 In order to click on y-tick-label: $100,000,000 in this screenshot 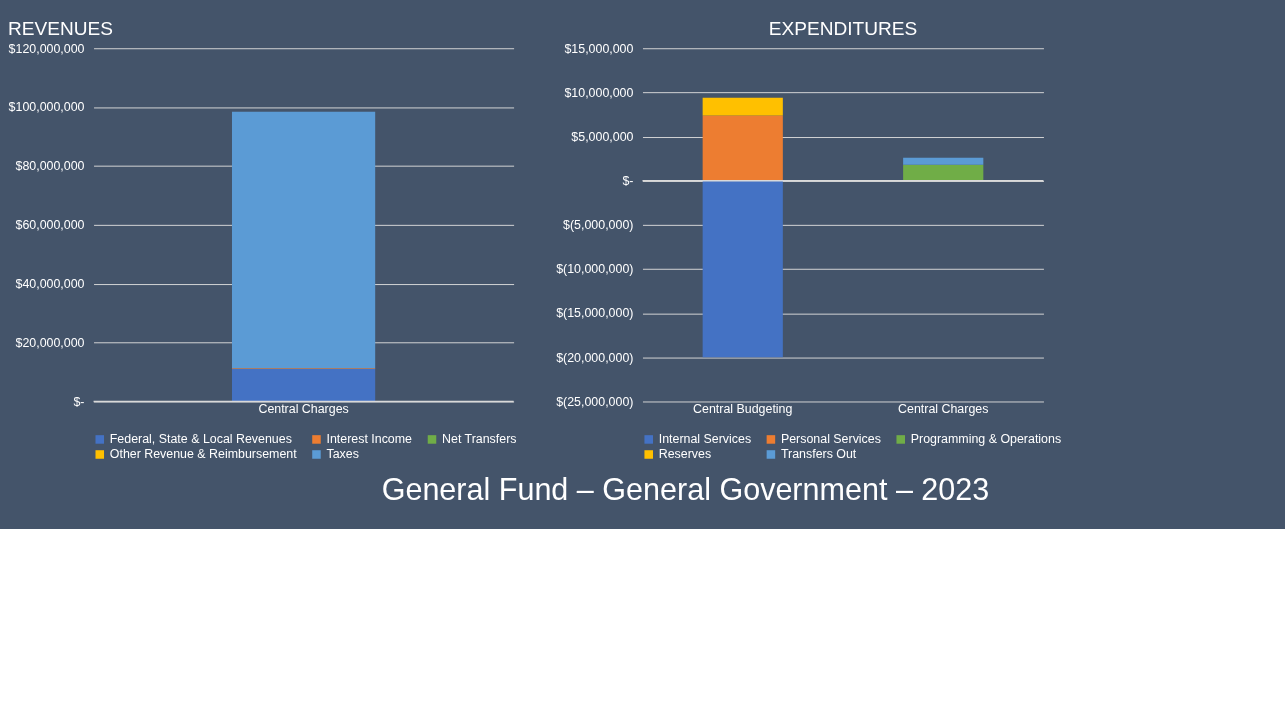, I will do `click(46, 107)`.